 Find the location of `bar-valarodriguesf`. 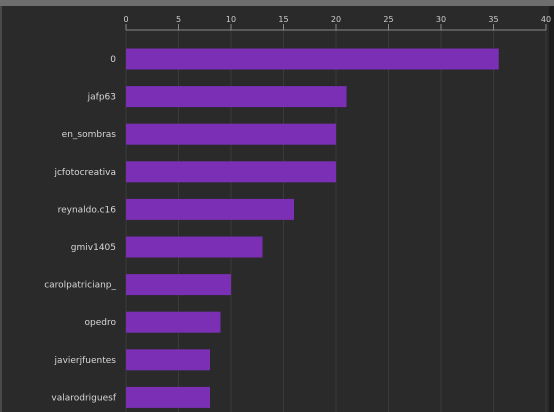

bar-valarodriguesf is located at coordinates (168, 397).